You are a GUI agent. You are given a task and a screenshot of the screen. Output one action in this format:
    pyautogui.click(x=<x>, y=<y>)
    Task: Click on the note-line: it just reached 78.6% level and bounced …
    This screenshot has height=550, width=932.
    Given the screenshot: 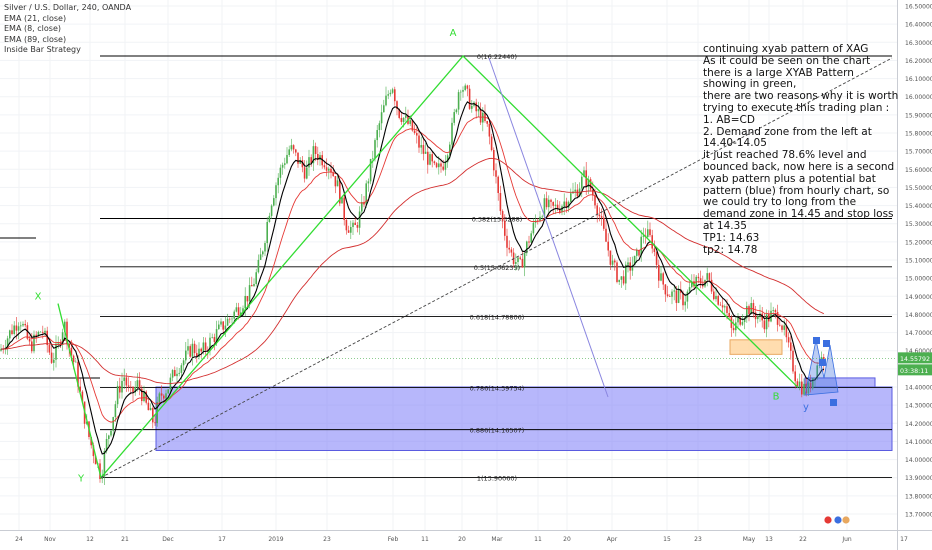 What is the action you would take?
    pyautogui.click(x=799, y=190)
    